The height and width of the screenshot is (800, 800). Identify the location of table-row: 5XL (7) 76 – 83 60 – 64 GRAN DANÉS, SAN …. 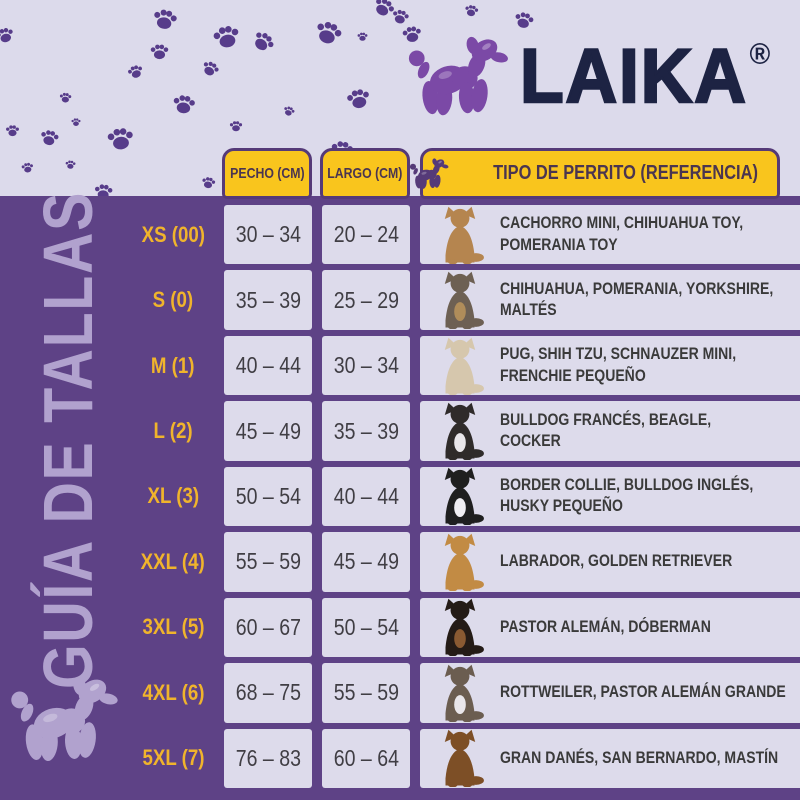
(466, 758).